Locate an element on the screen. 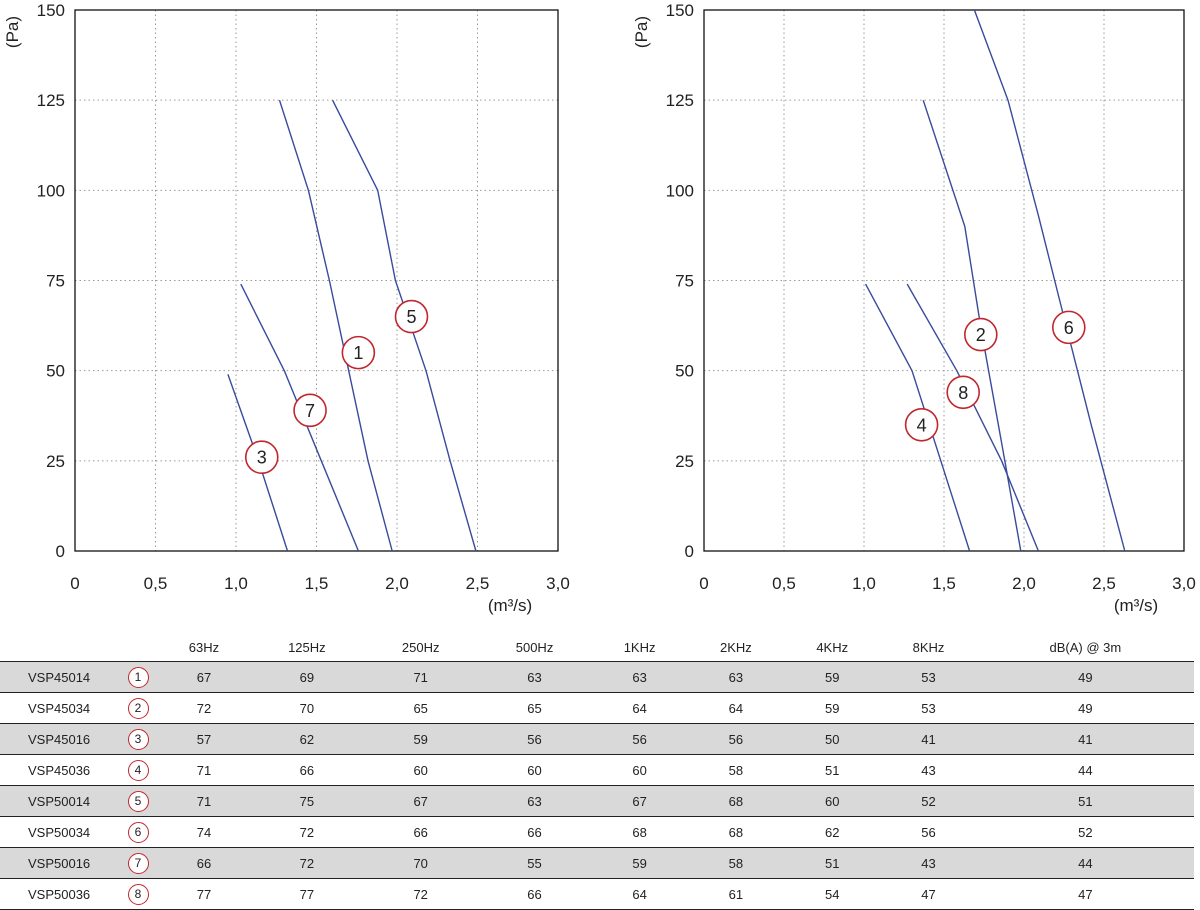  curve-marker-2: 2 is located at coordinates (980, 334).